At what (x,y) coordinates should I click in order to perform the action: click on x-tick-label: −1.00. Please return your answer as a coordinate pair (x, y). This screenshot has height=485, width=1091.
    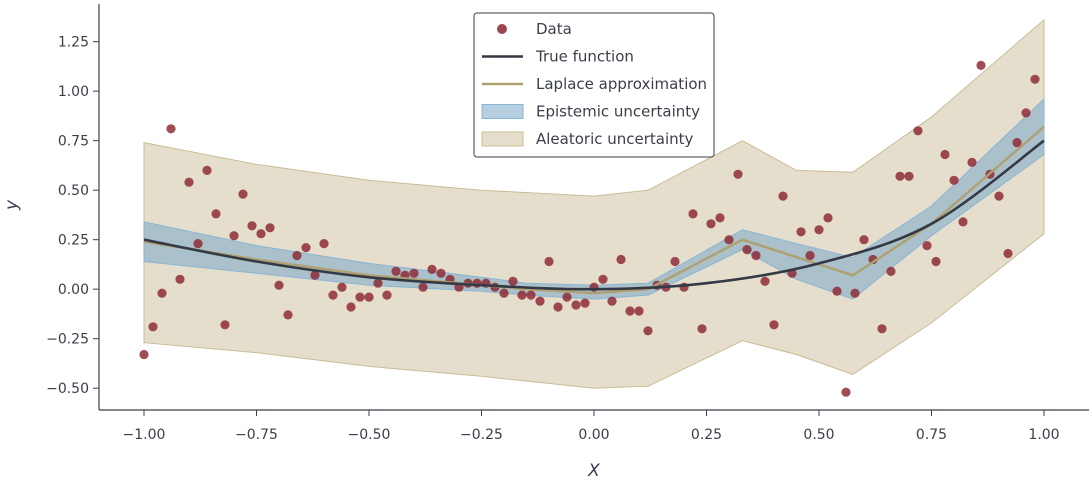
    Looking at the image, I should click on (144, 435).